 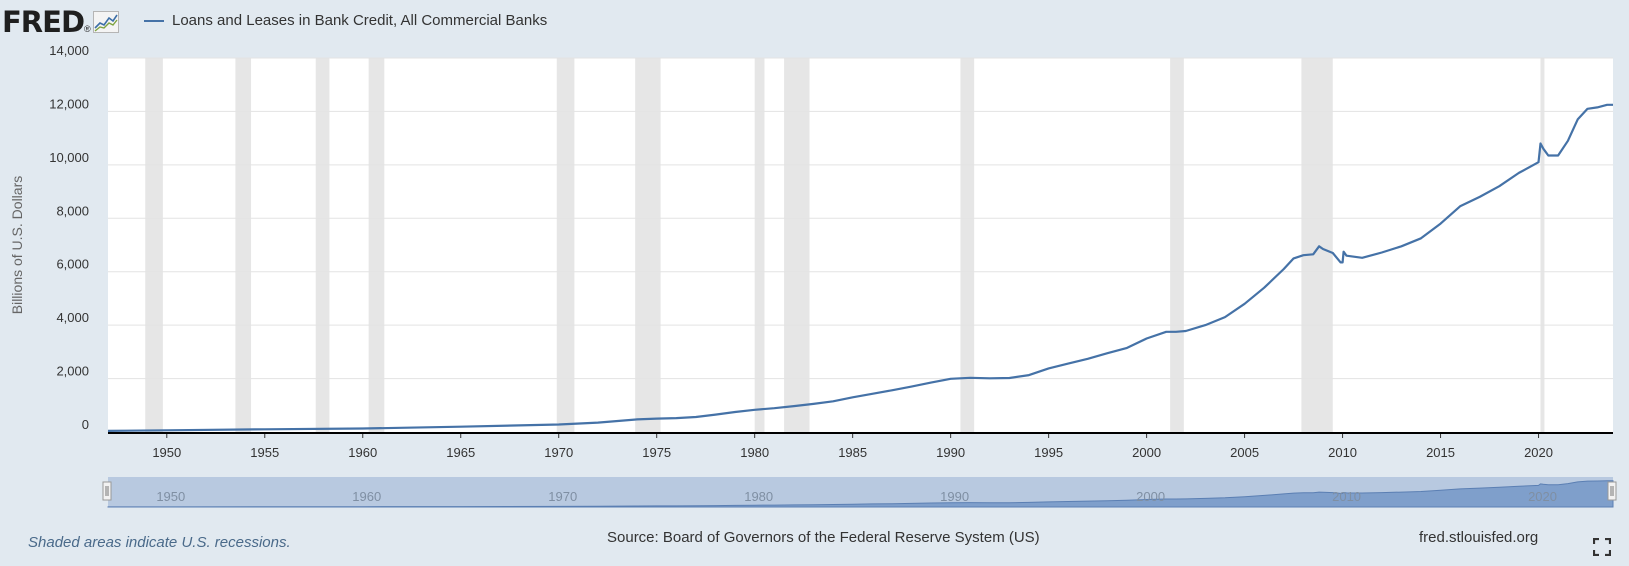 What do you see at coordinates (460, 452) in the screenshot?
I see `x-tick-label: 1965` at bounding box center [460, 452].